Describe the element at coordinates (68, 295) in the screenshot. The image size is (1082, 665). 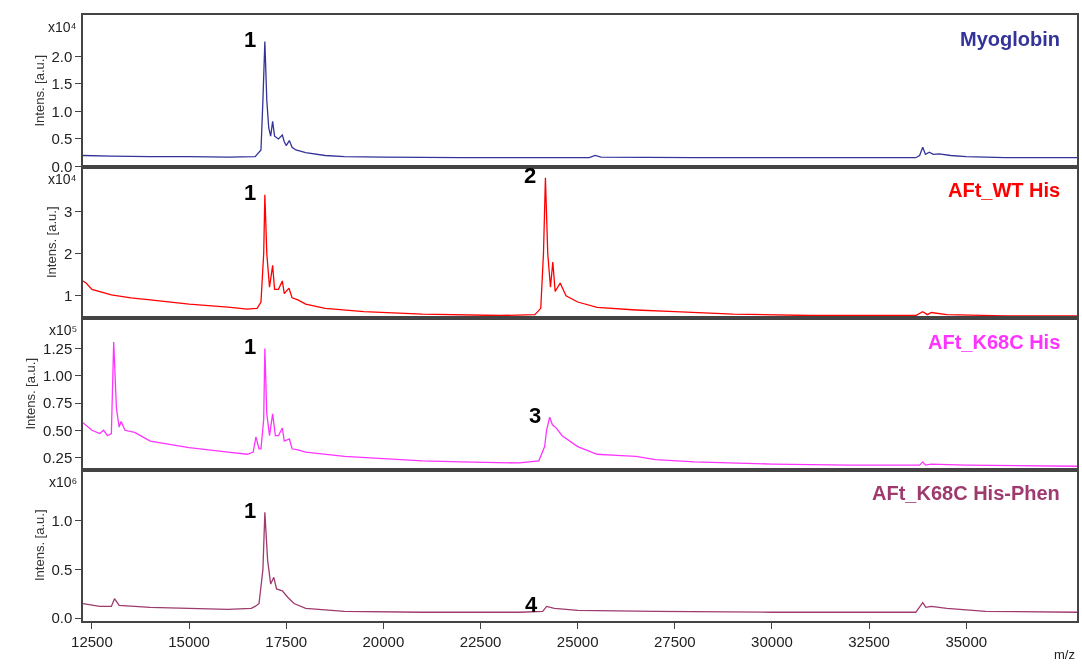
I see `y-tick-label: 1` at that location.